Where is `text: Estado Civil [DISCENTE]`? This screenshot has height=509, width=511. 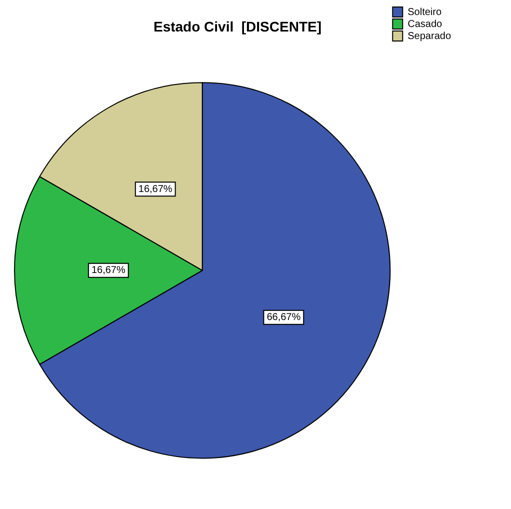 text: Estado Civil [DISCENTE] is located at coordinates (237, 26).